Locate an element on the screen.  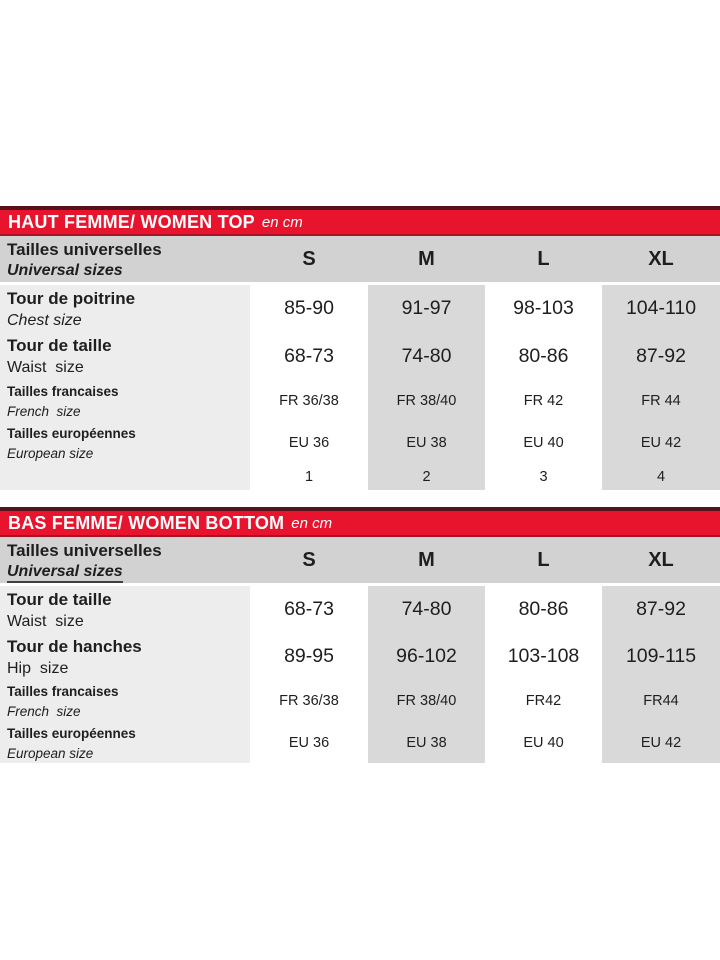
cell-value: 89-95 is located at coordinates (309, 656).